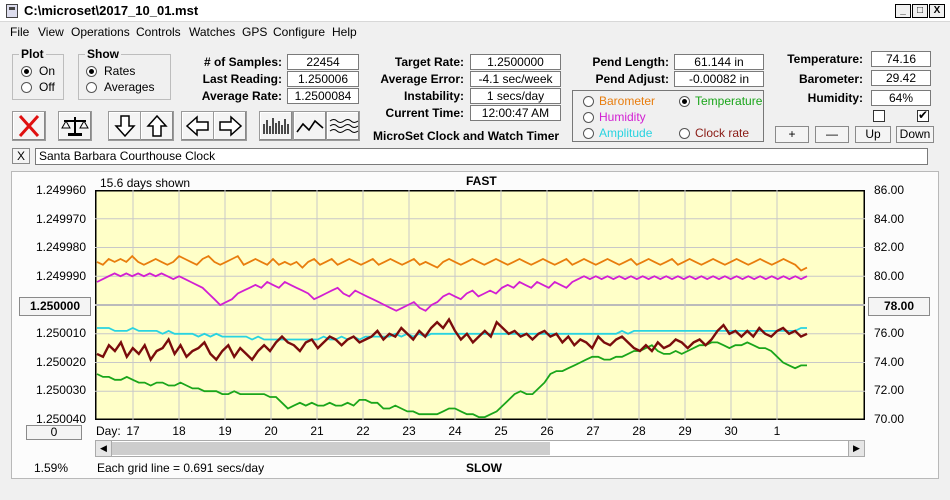 This screenshot has height=500, width=950. What do you see at coordinates (181, 468) in the screenshot?
I see `grid-note-label: Each grid line = 0.691 secs/day` at bounding box center [181, 468].